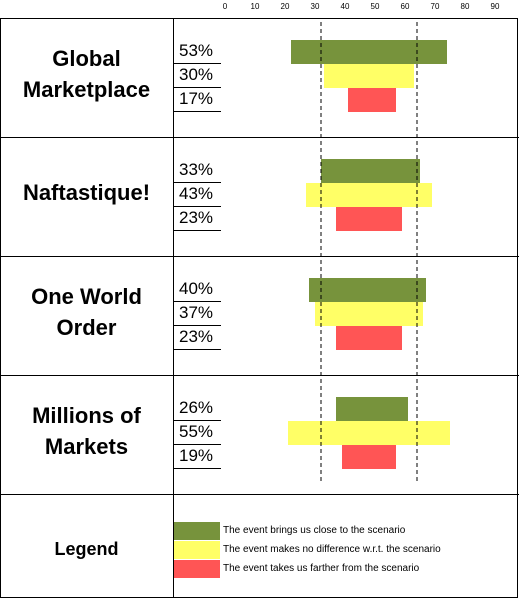  What do you see at coordinates (86, 192) in the screenshot?
I see `scenario-name: Naftastique!` at bounding box center [86, 192].